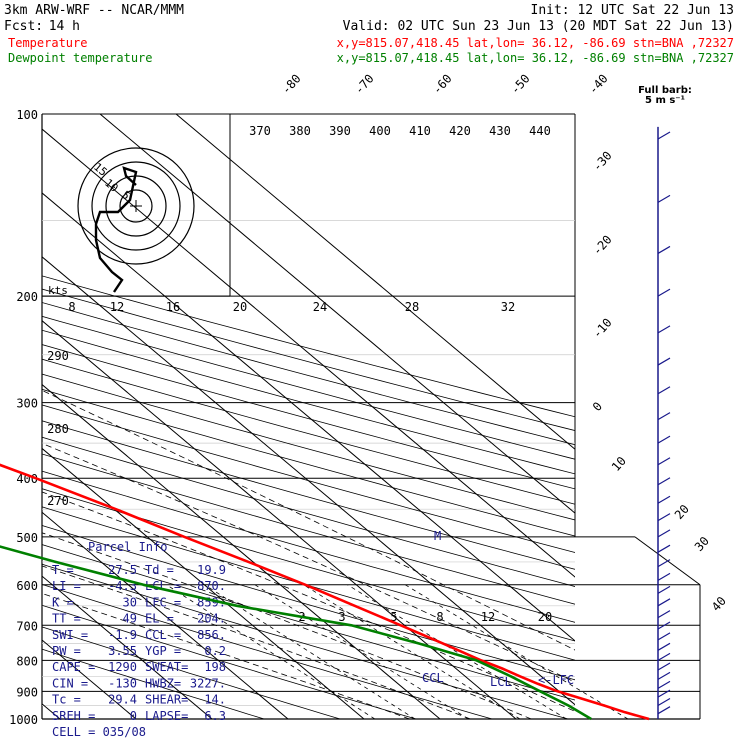  I want to click on isotherm-label: -60, so click(442, 84).